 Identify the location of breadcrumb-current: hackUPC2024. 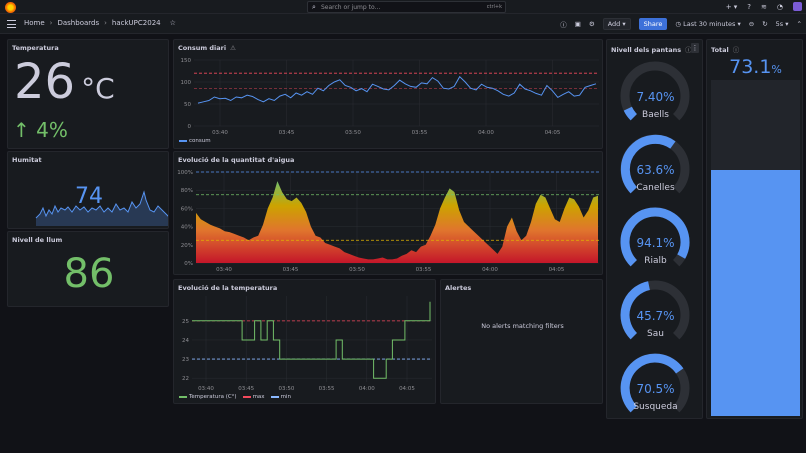
(136, 23).